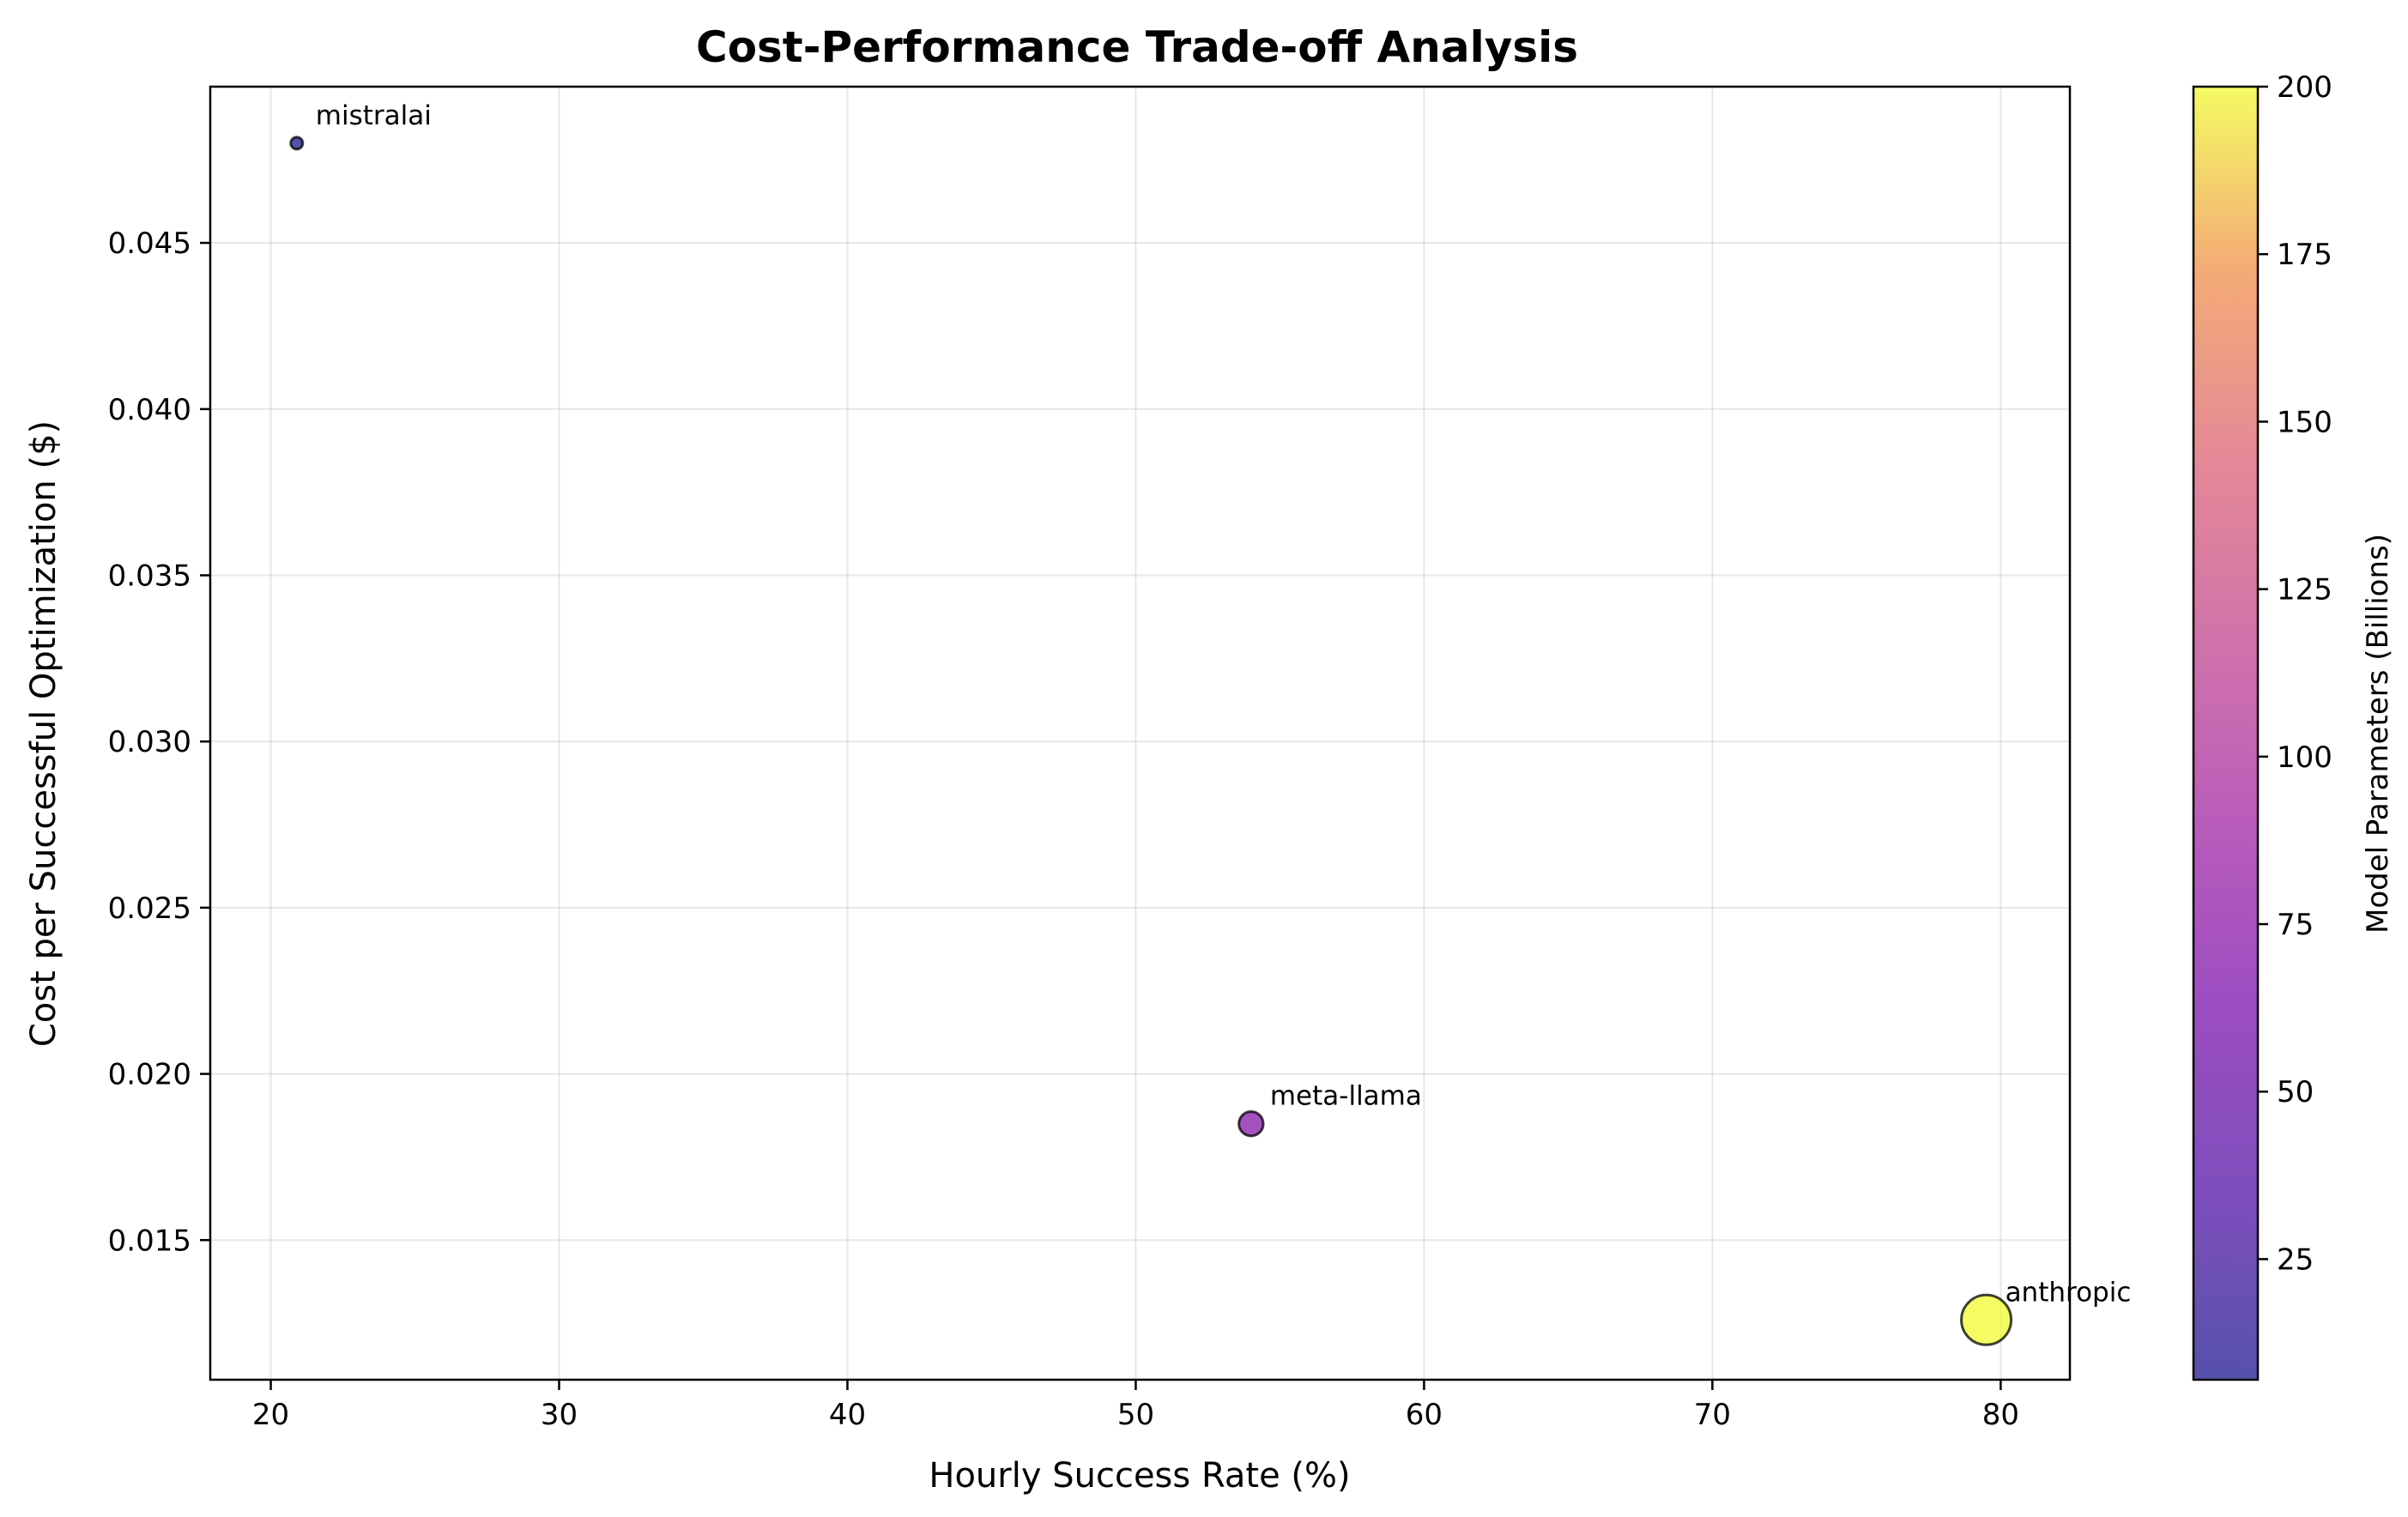  What do you see at coordinates (1135, 1415) in the screenshot?
I see `x-tick-label: 50` at bounding box center [1135, 1415].